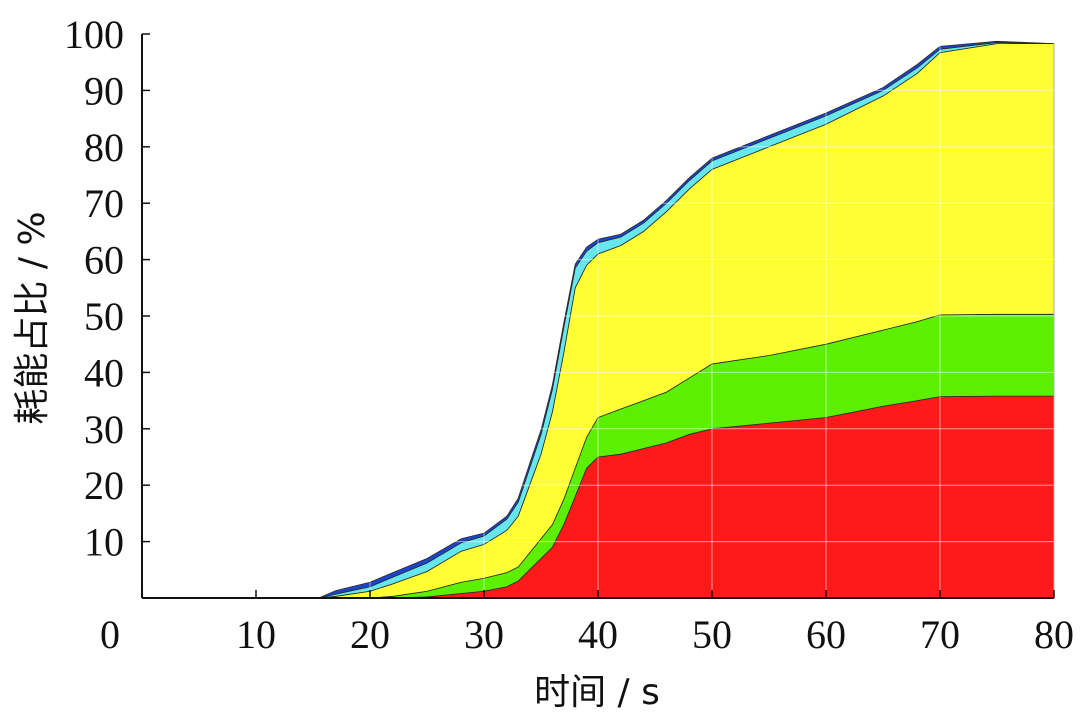  I want to click on y-tick-label: 40, so click(104, 372).